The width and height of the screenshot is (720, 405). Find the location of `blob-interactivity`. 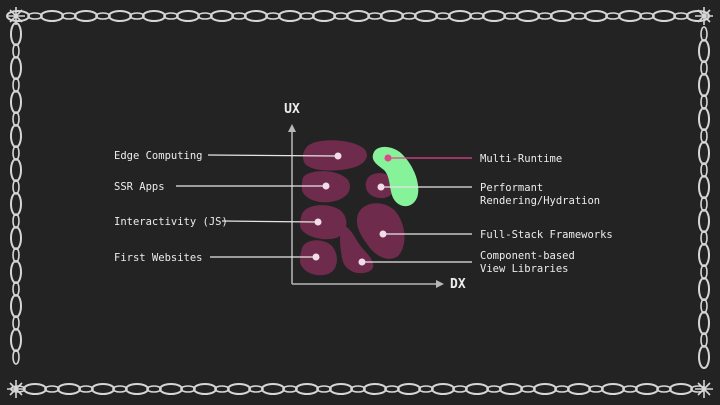

blob-interactivity is located at coordinates (323, 222).